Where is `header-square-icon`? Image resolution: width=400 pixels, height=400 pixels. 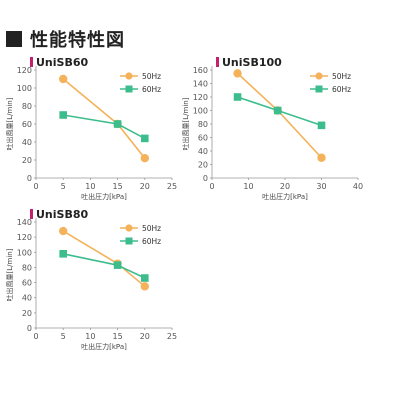 header-square-icon is located at coordinates (14, 39).